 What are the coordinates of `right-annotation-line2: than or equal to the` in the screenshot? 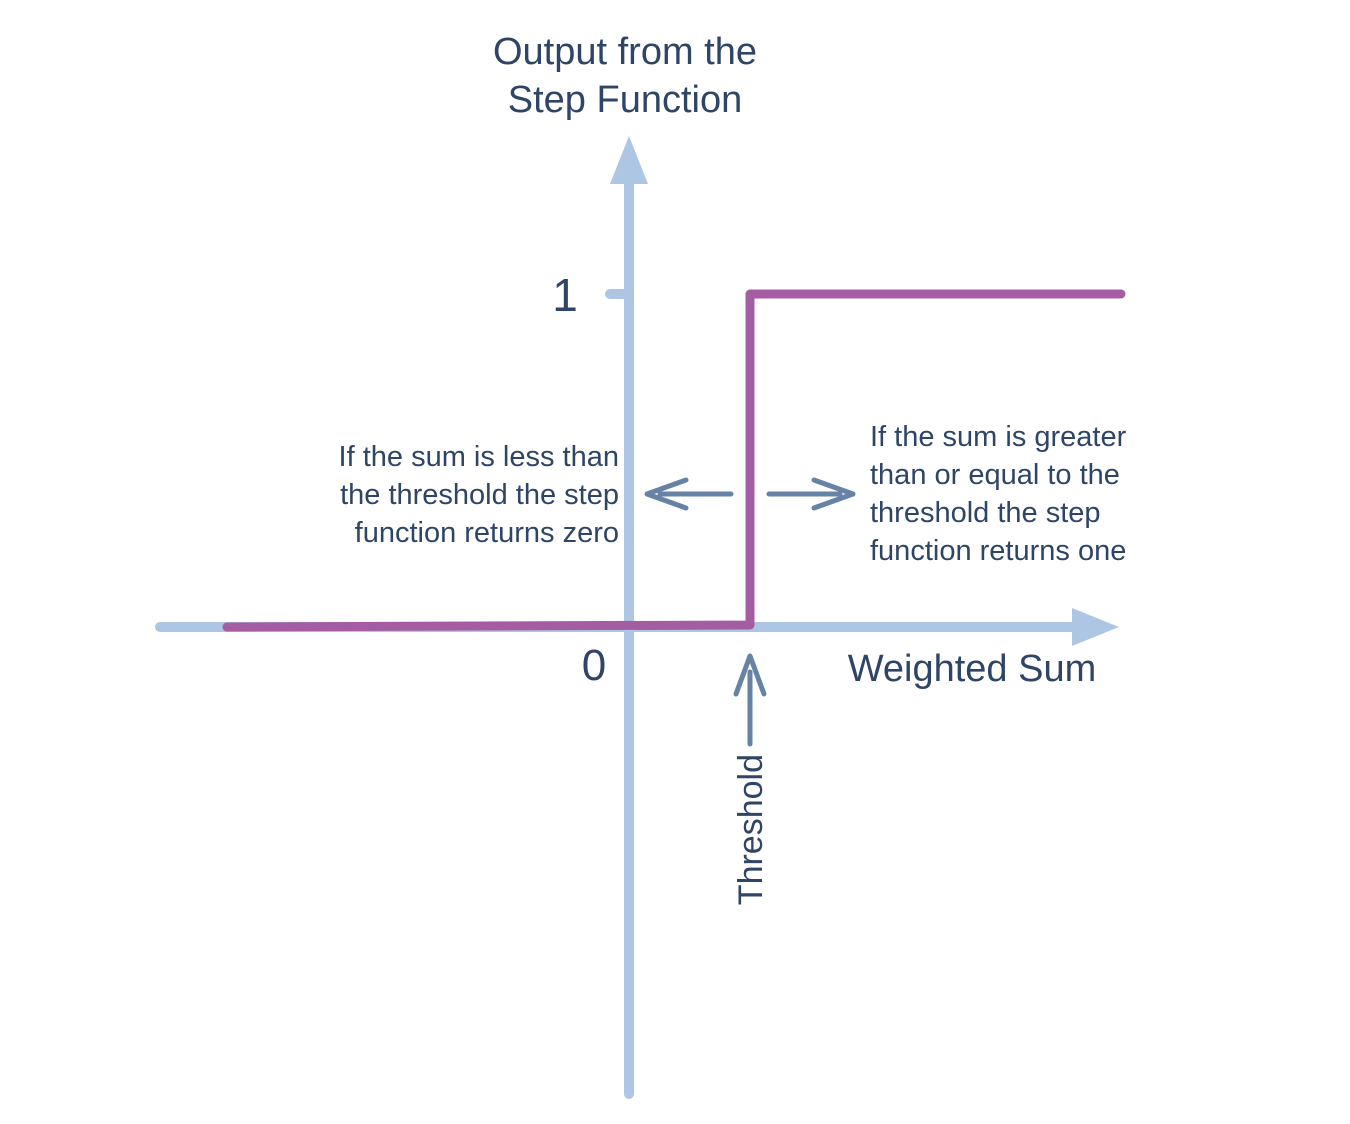 It's located at (995, 475).